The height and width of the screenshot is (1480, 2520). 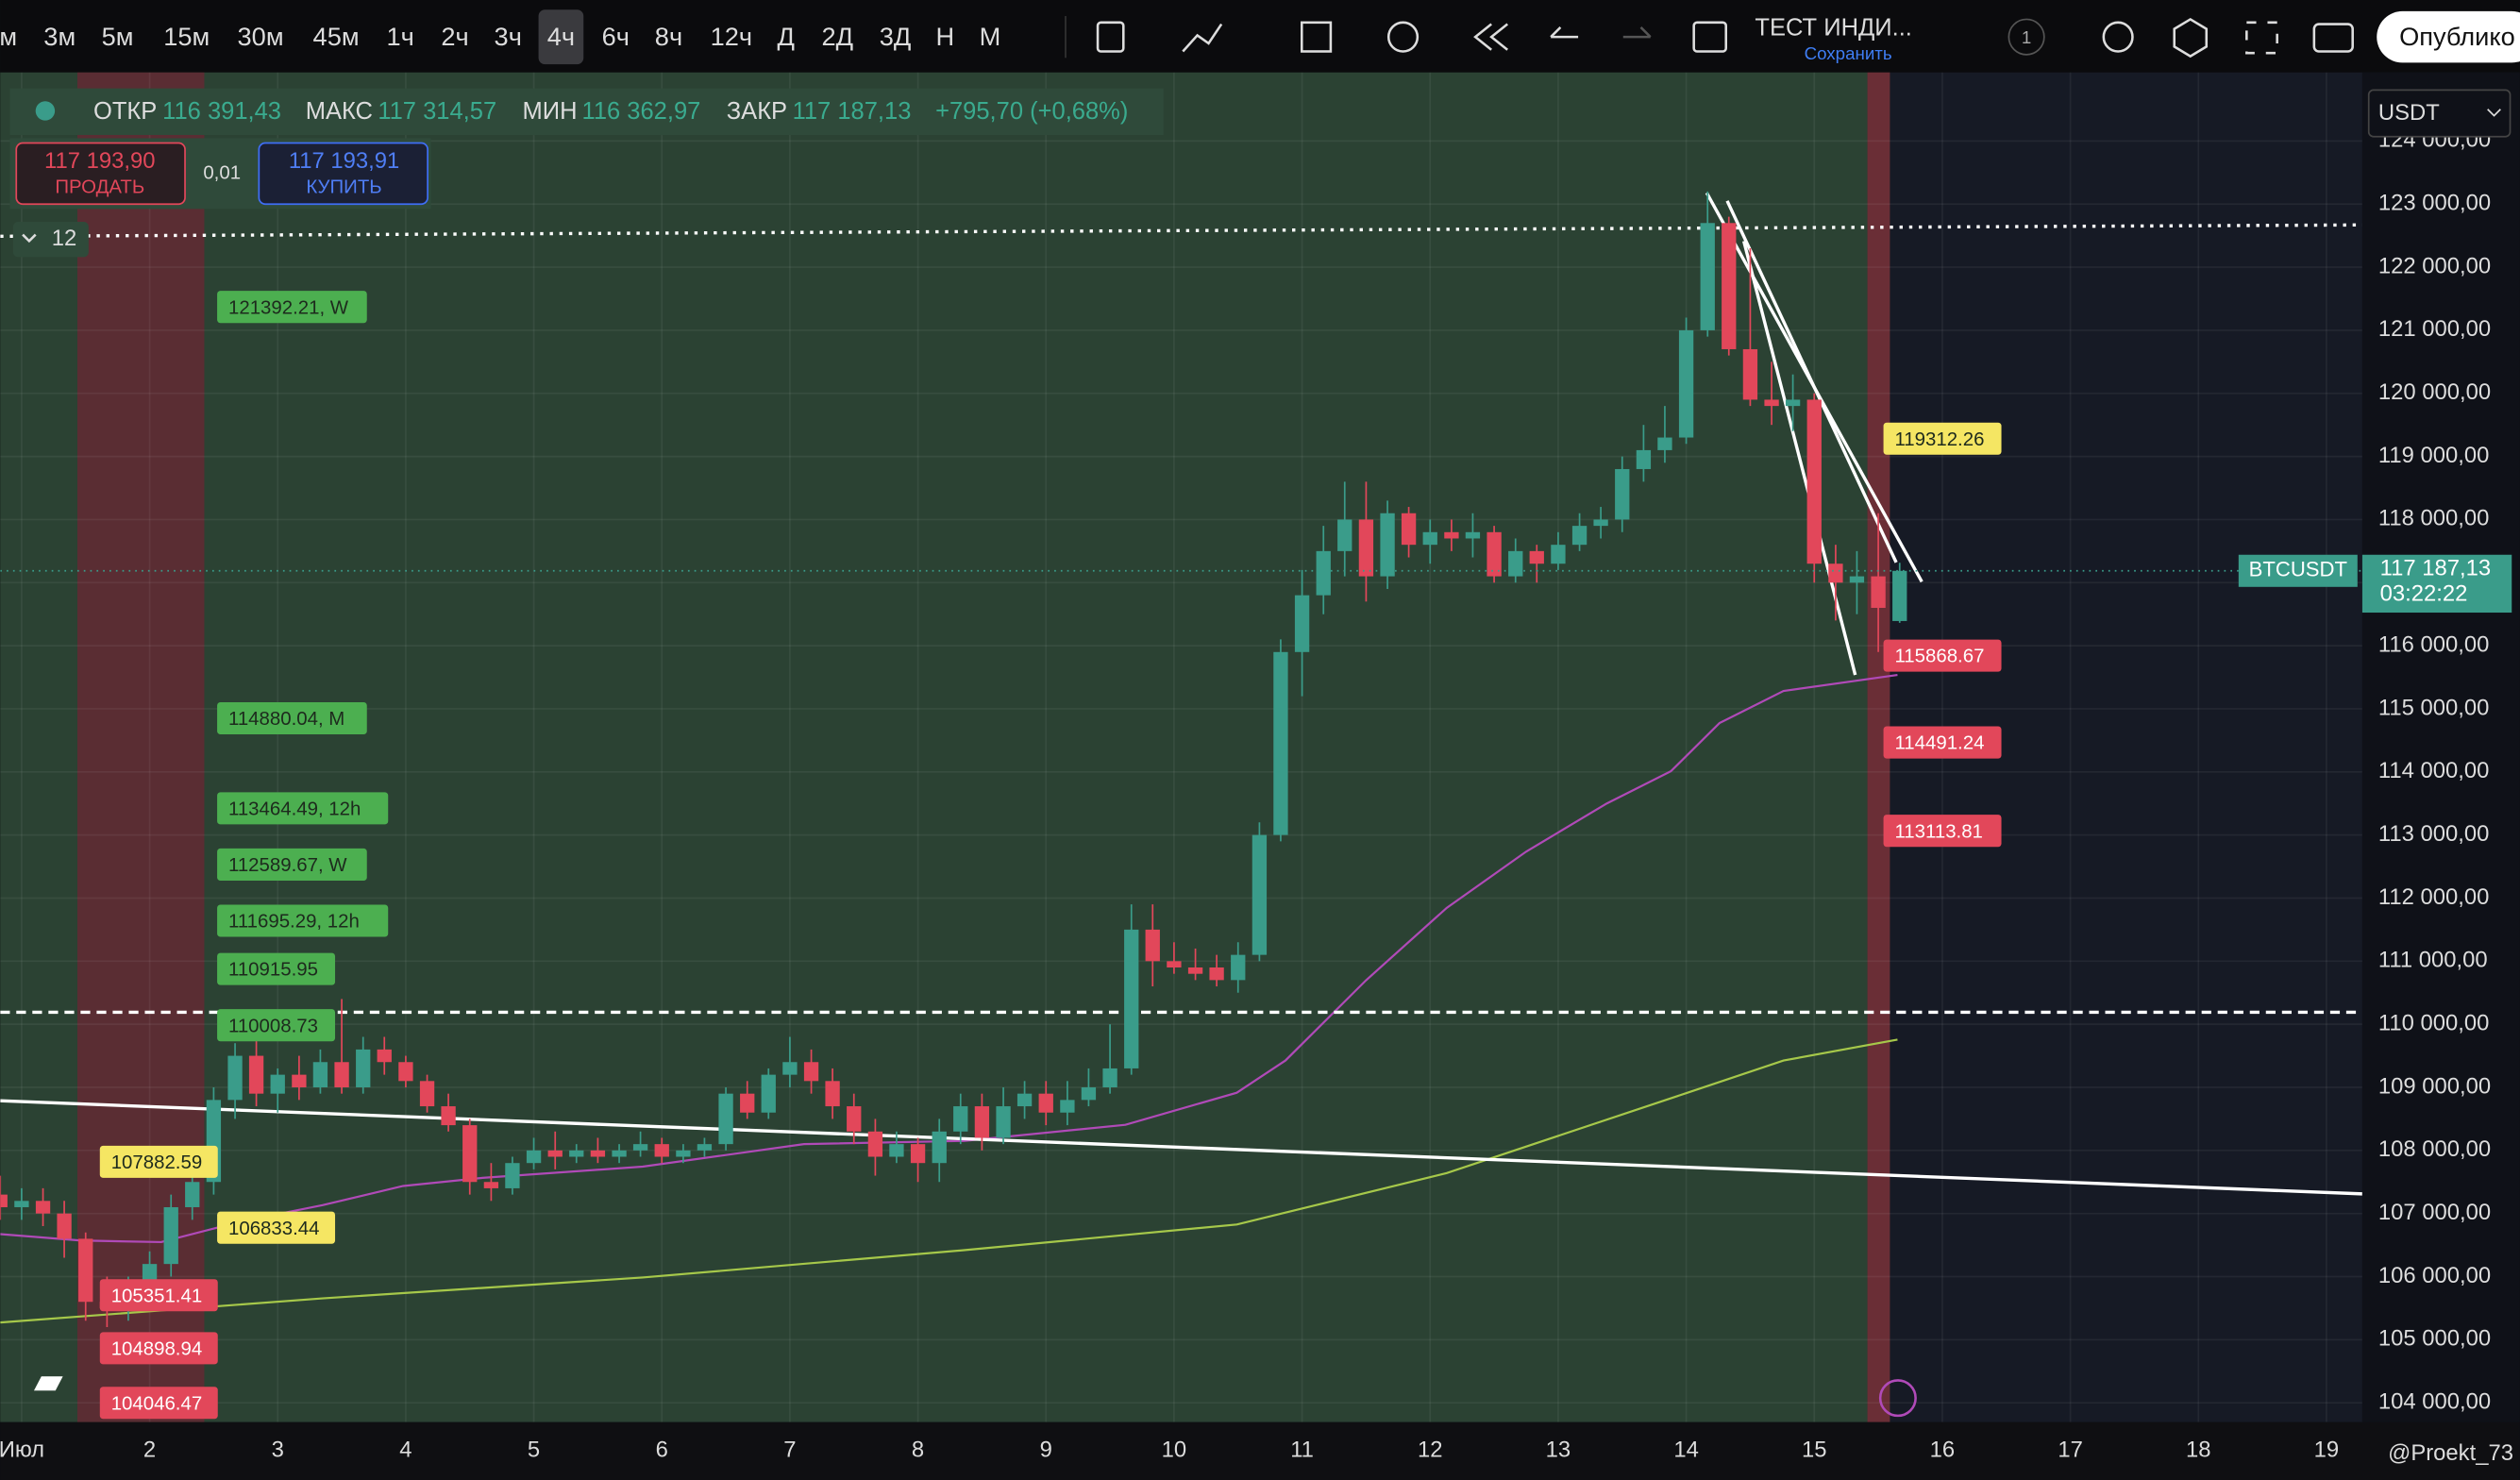 I want to click on publish-label: Опублико, so click(x=2457, y=36).